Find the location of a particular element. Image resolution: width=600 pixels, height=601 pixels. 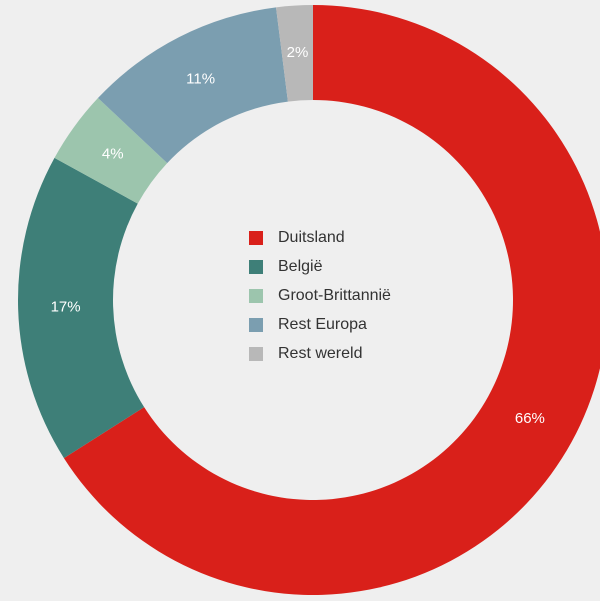

legend-label: Rest Europa is located at coordinates (322, 324).